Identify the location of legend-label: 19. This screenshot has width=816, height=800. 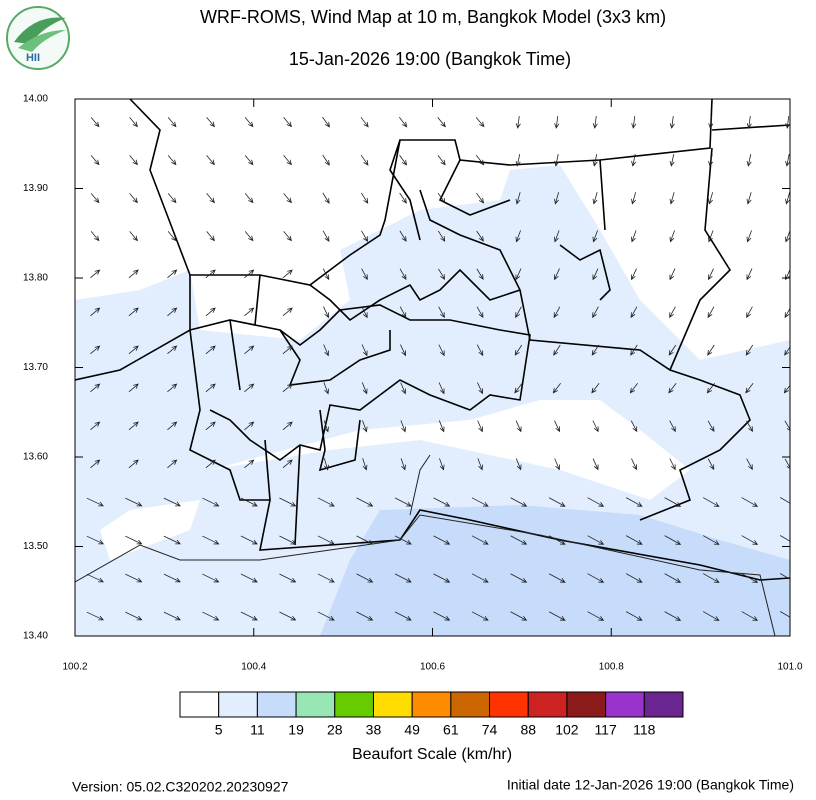
(296, 730).